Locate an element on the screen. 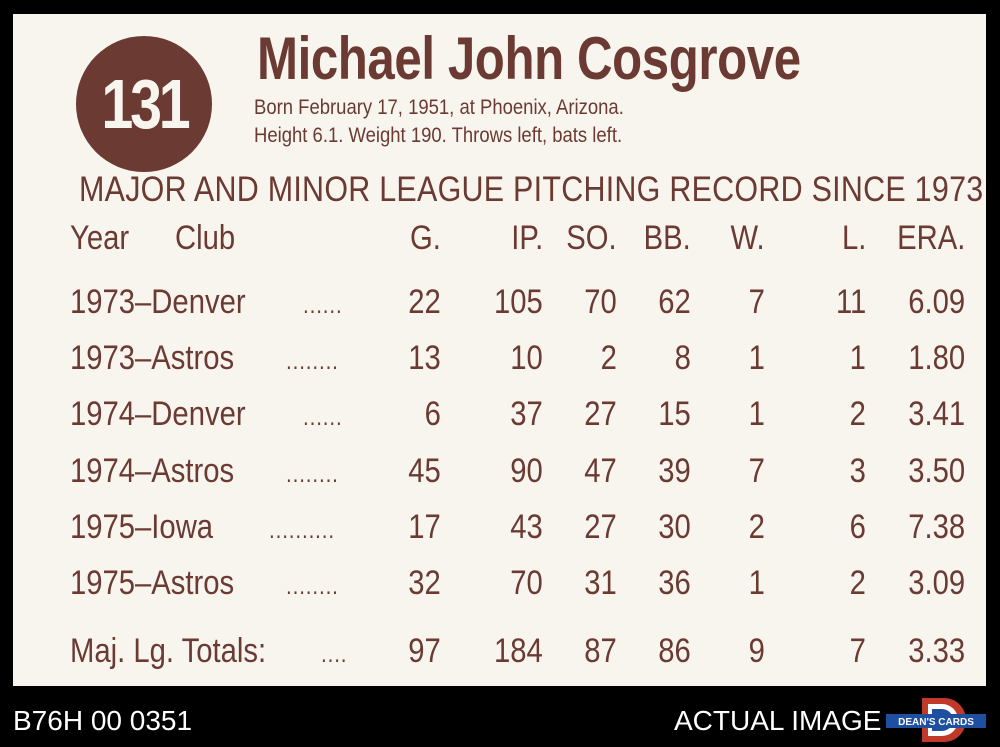 The height and width of the screenshot is (747, 1000). row-era: 6.09 is located at coordinates (936, 302).